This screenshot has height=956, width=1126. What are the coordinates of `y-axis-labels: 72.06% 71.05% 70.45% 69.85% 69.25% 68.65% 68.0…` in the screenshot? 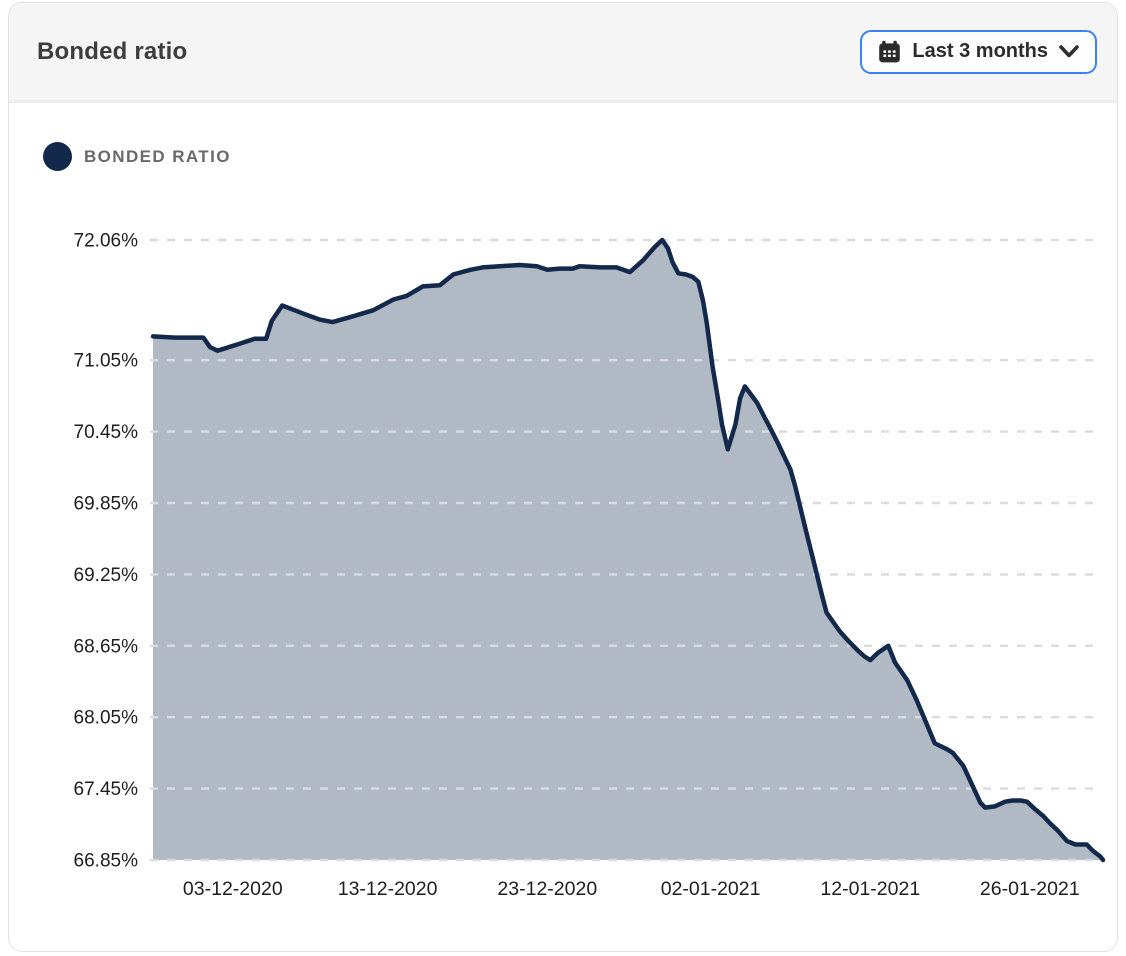 It's located at (106, 551).